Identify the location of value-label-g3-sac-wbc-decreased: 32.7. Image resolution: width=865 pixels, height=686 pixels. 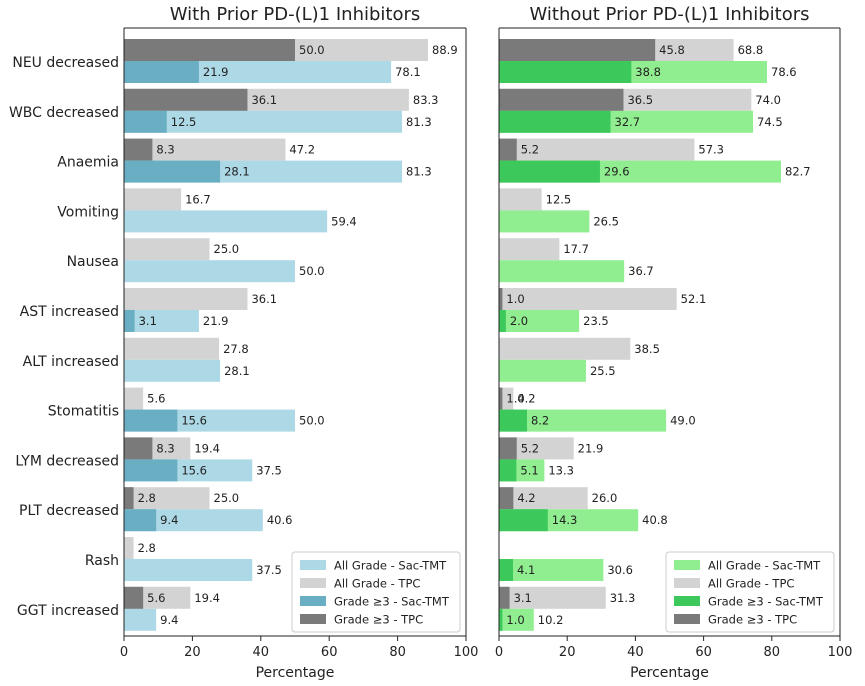
(628, 122).